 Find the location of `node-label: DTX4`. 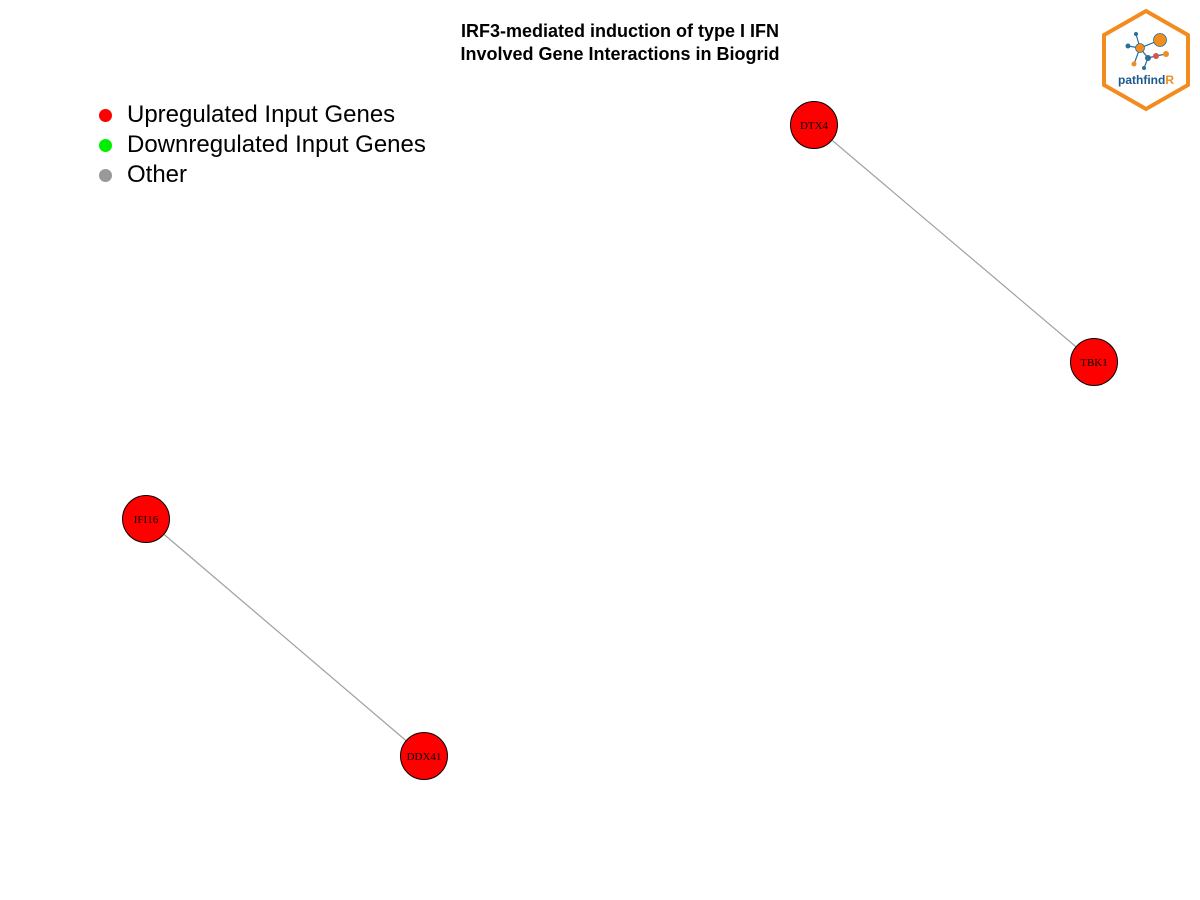

node-label: DTX4 is located at coordinates (814, 126).